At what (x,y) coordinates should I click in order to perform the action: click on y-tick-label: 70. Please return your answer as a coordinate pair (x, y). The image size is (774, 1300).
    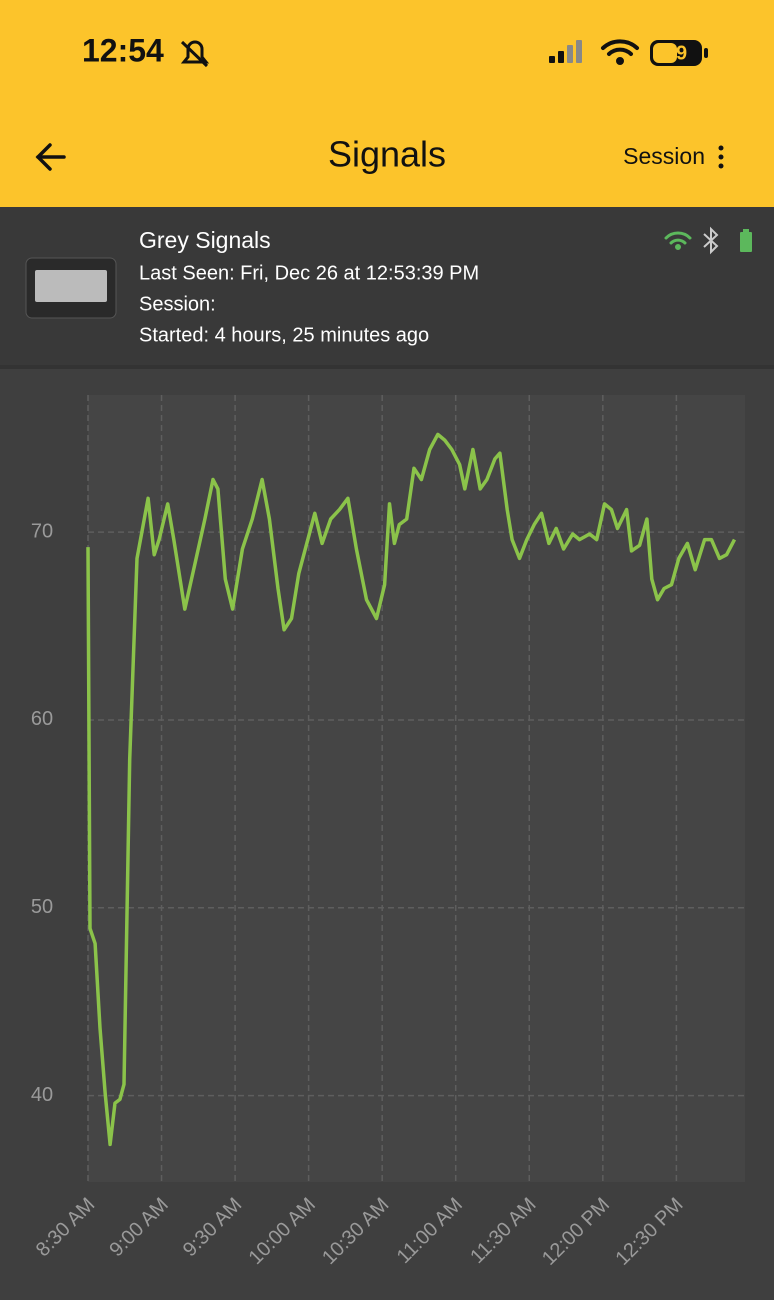
    Looking at the image, I should click on (42, 531).